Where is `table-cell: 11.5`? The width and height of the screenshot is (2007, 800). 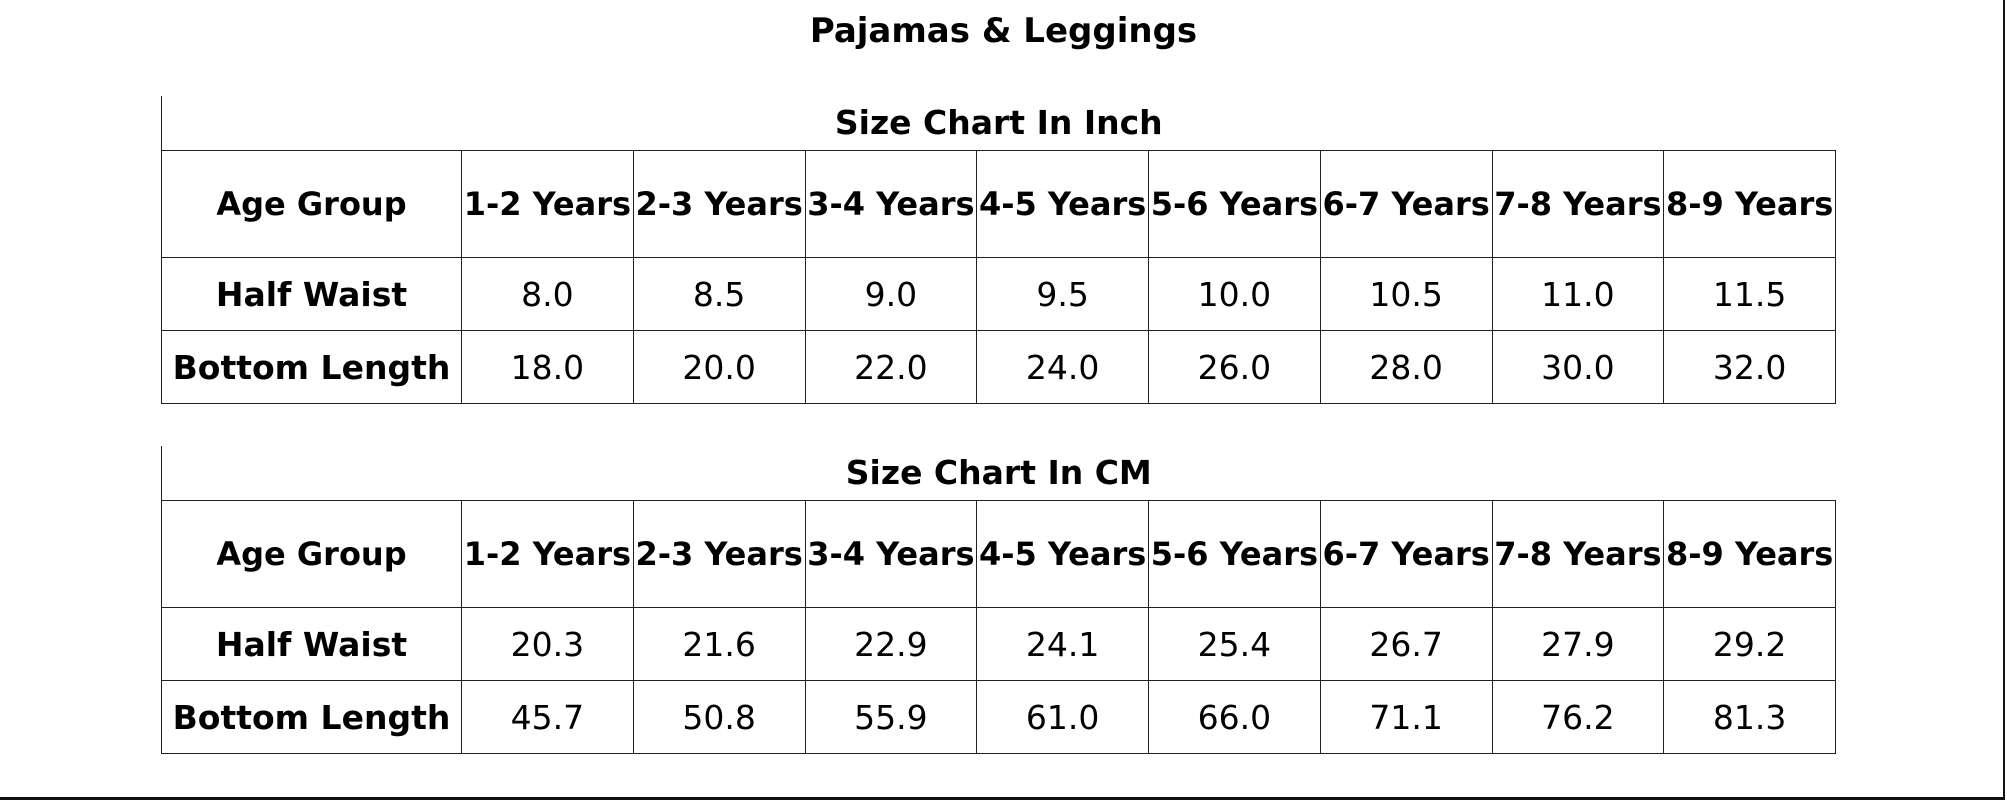
table-cell: 11.5 is located at coordinates (1750, 294).